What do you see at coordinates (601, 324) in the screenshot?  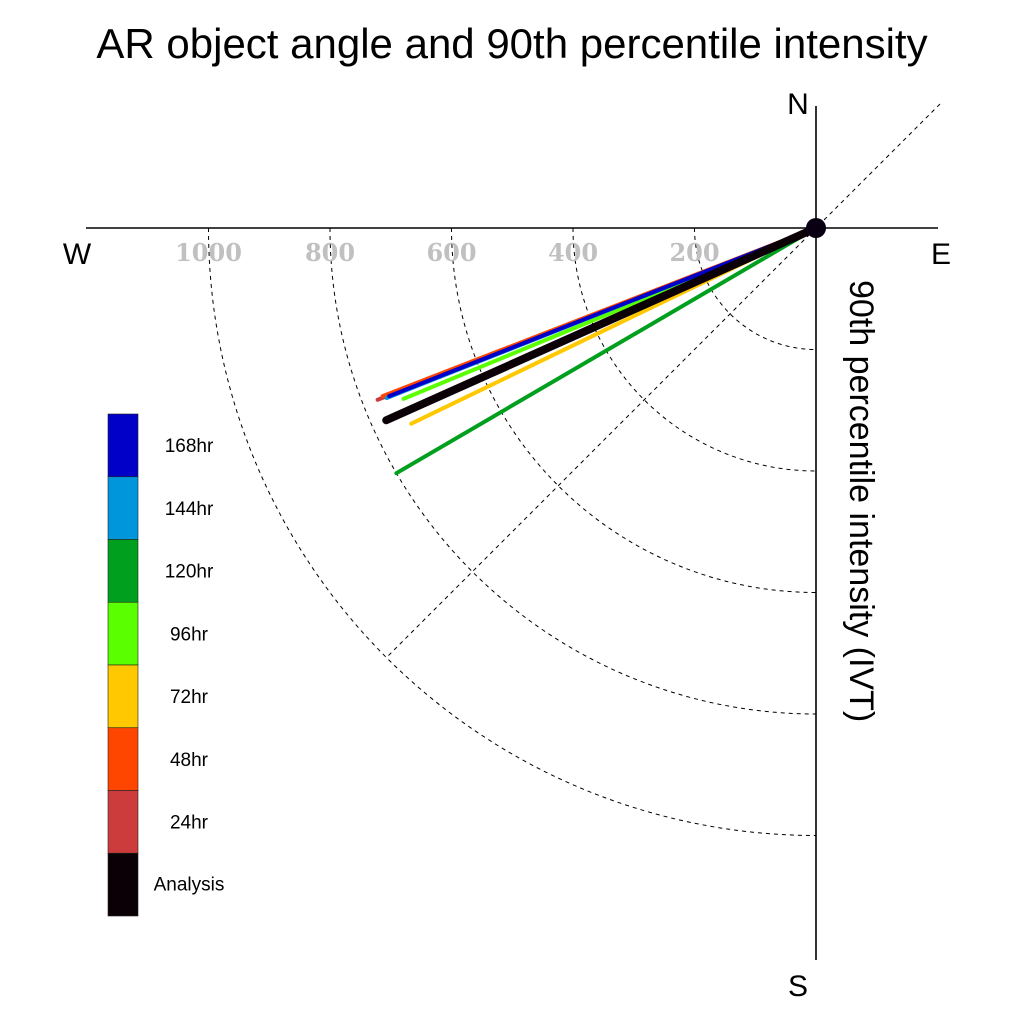 I see `series-line-analysis` at bounding box center [601, 324].